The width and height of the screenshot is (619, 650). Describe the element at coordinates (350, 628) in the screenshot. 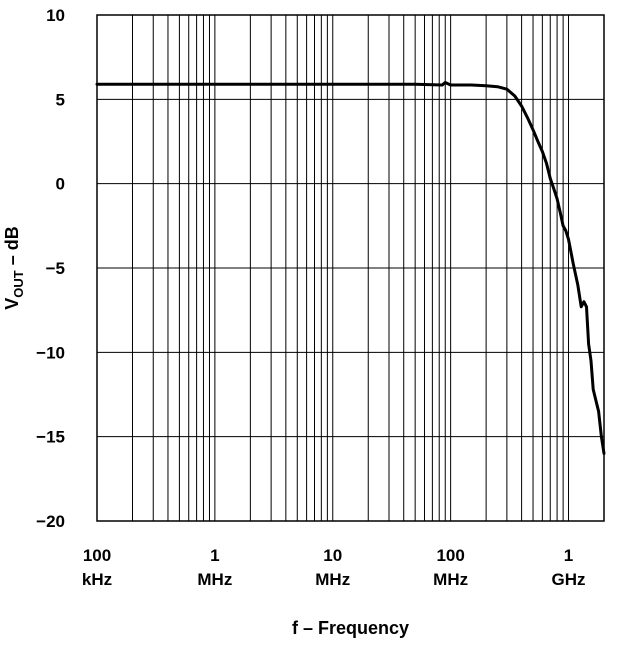

I see `x-axis-title: f – Frequency` at that location.